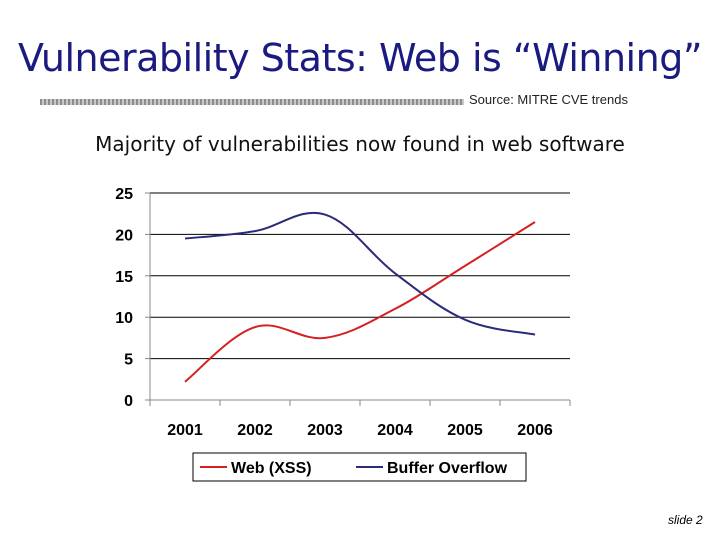  I want to click on x-tick-label: 2003, so click(325, 430).